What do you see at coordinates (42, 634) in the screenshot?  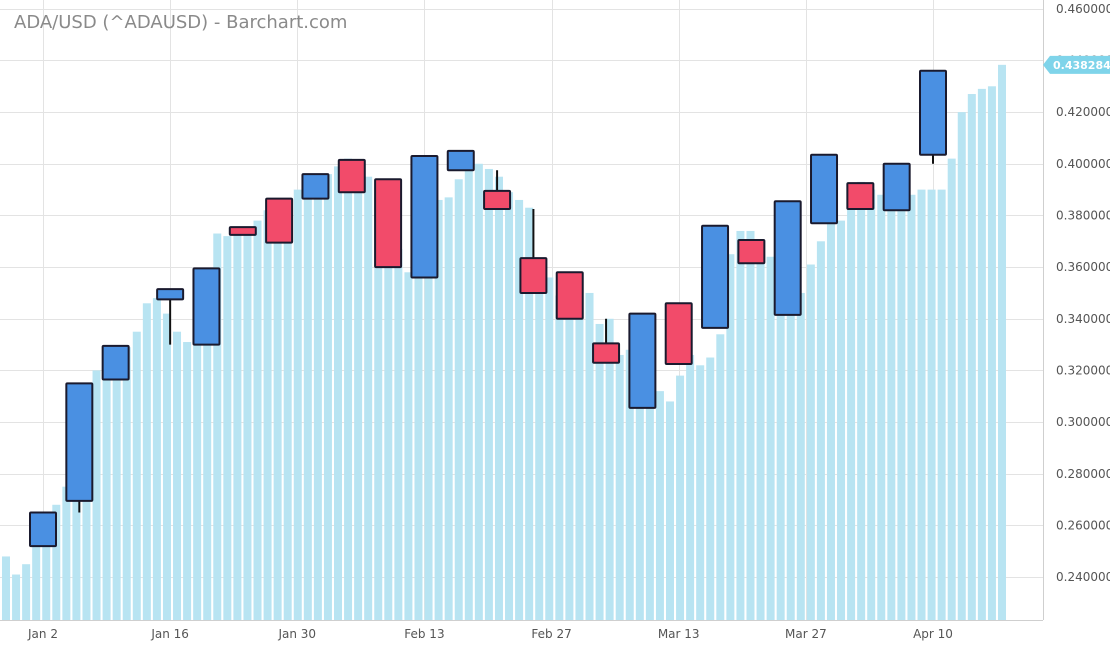 I see `x-tick-label: Jan 2` at bounding box center [42, 634].